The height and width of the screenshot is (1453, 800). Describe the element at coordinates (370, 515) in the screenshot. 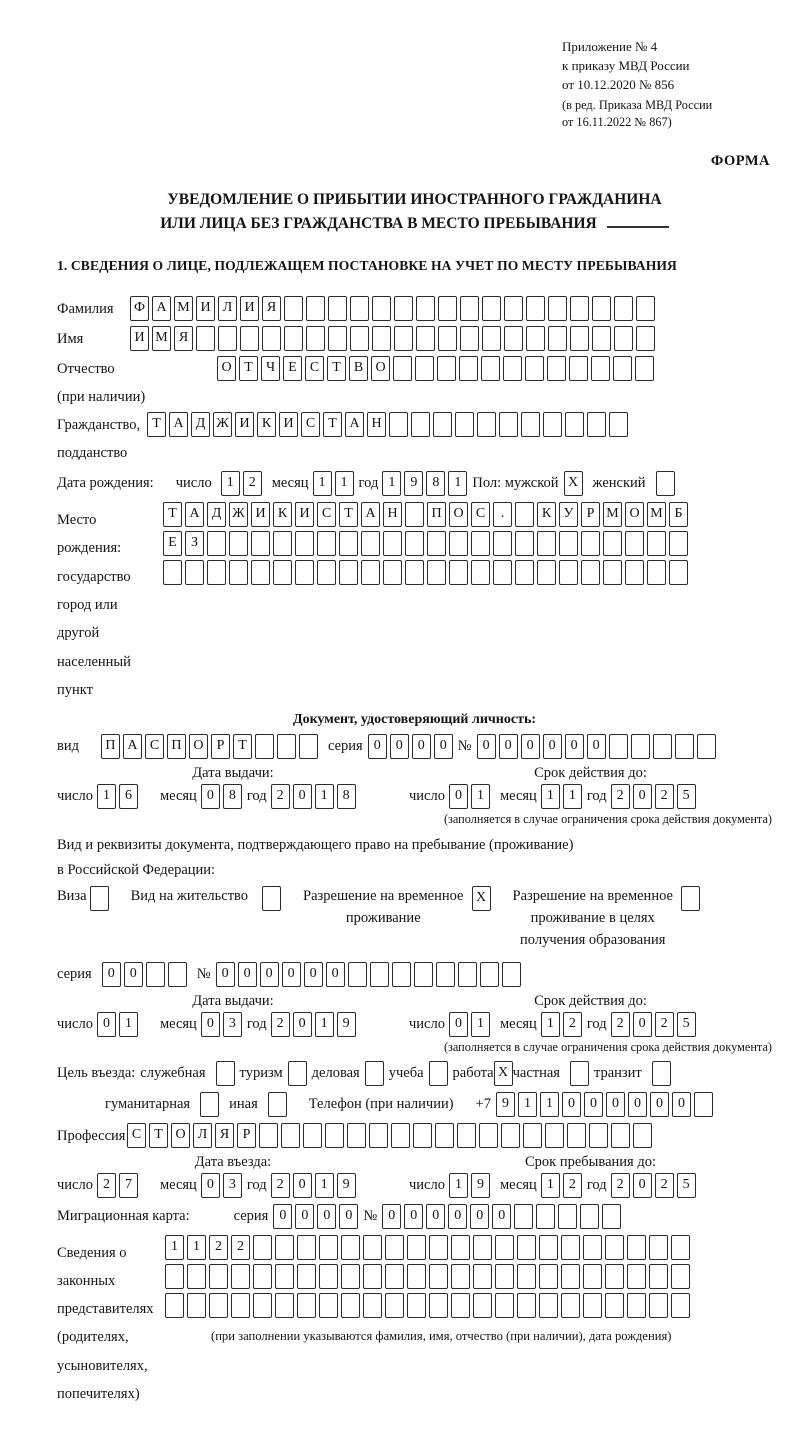

I see `char-box: А` at that location.